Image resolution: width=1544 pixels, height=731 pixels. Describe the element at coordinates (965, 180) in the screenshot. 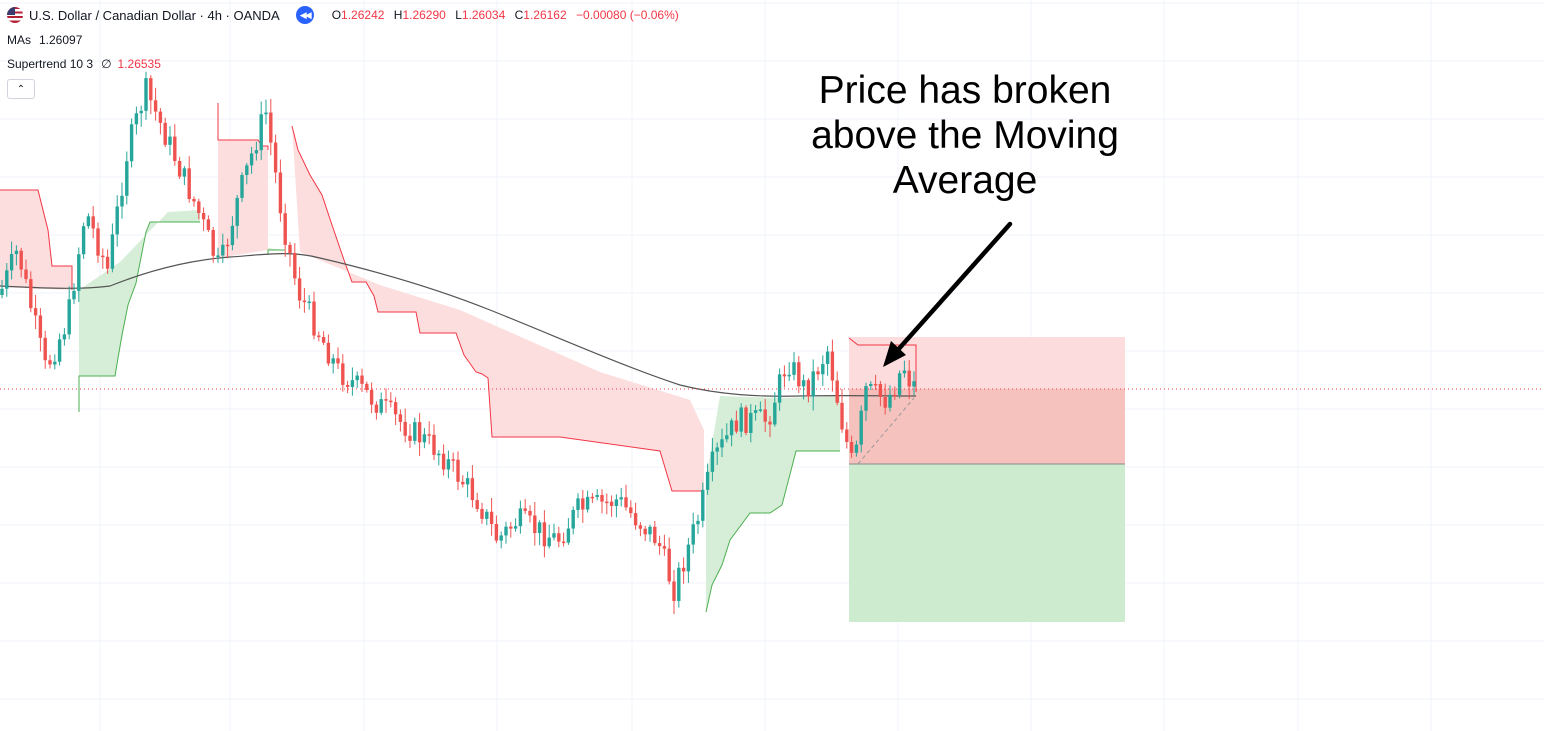

I see `annotation-line-3: Average` at that location.